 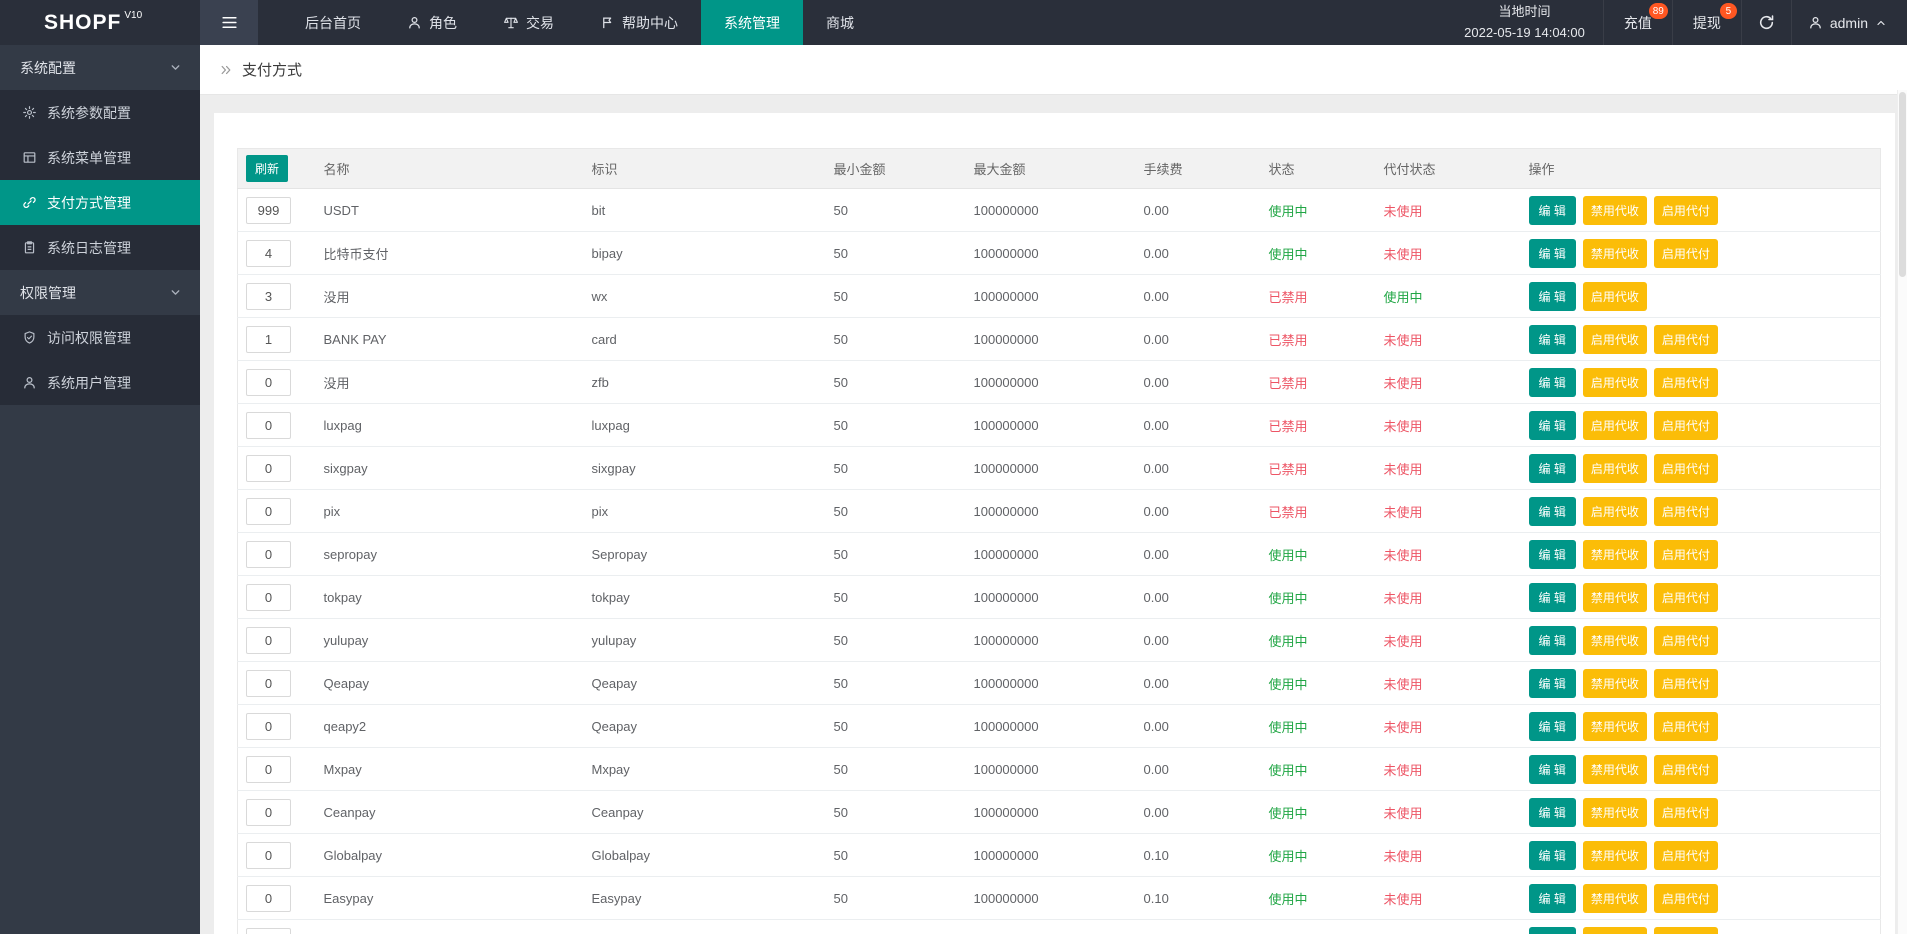 I want to click on tab-mall: 商城, so click(x=840, y=22).